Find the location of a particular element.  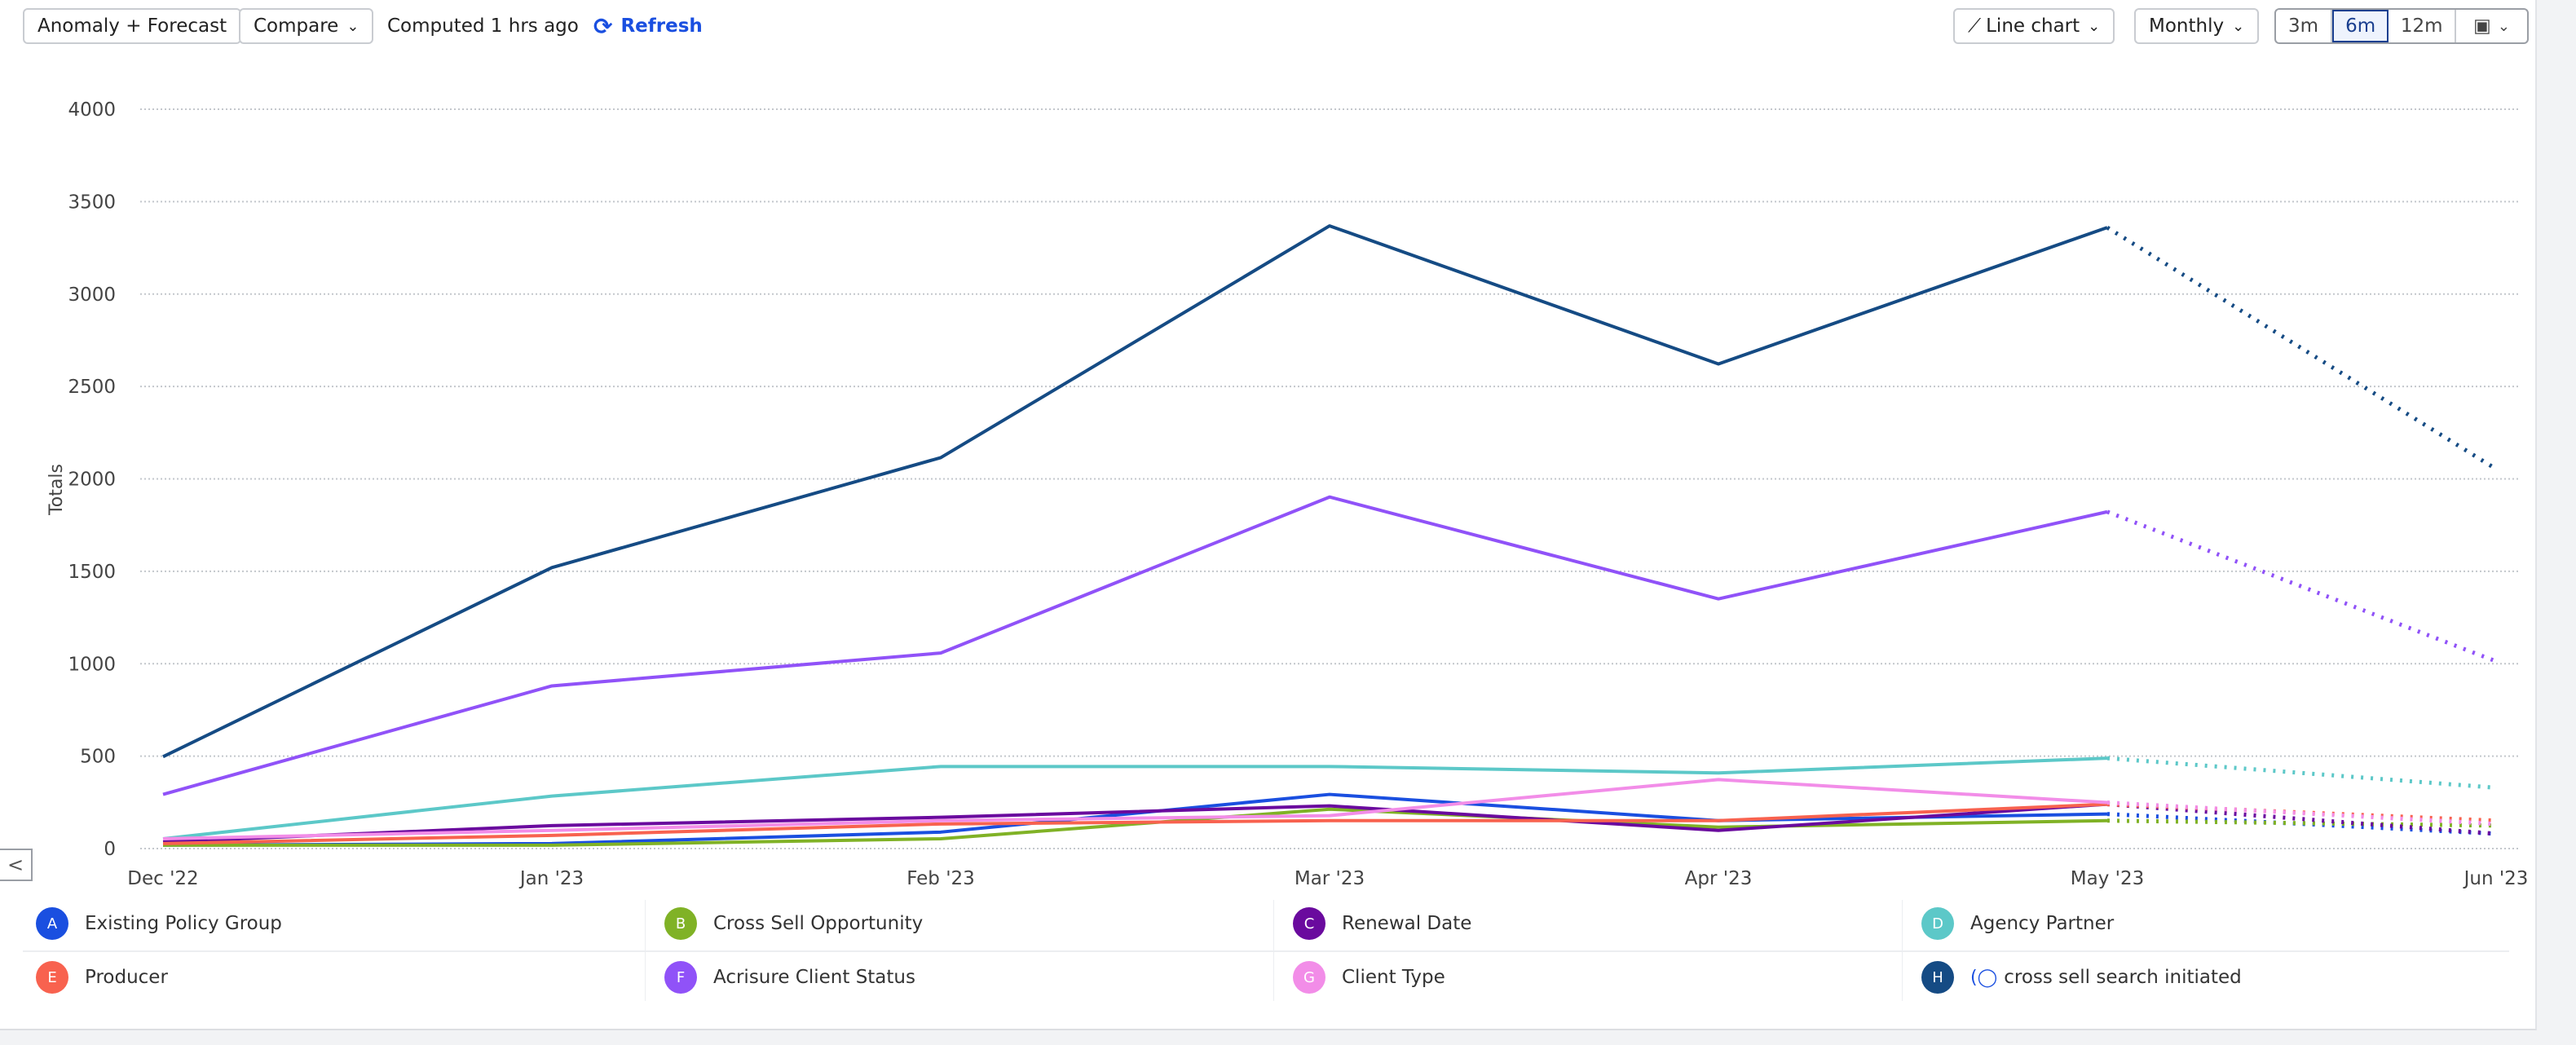

range-6m: 6m is located at coordinates (2360, 26).